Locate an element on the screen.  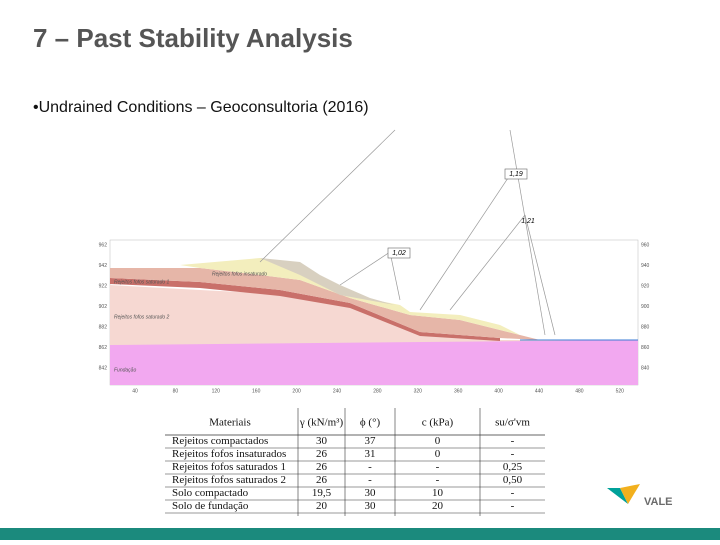
y-label: 882 is located at coordinates (103, 327).